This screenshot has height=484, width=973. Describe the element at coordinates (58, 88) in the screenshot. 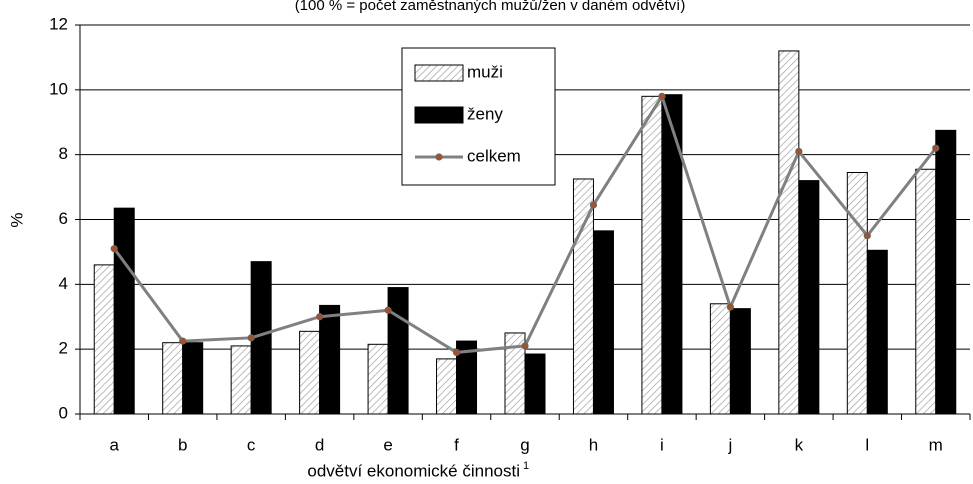

I see `y-tick-label: 10` at that location.